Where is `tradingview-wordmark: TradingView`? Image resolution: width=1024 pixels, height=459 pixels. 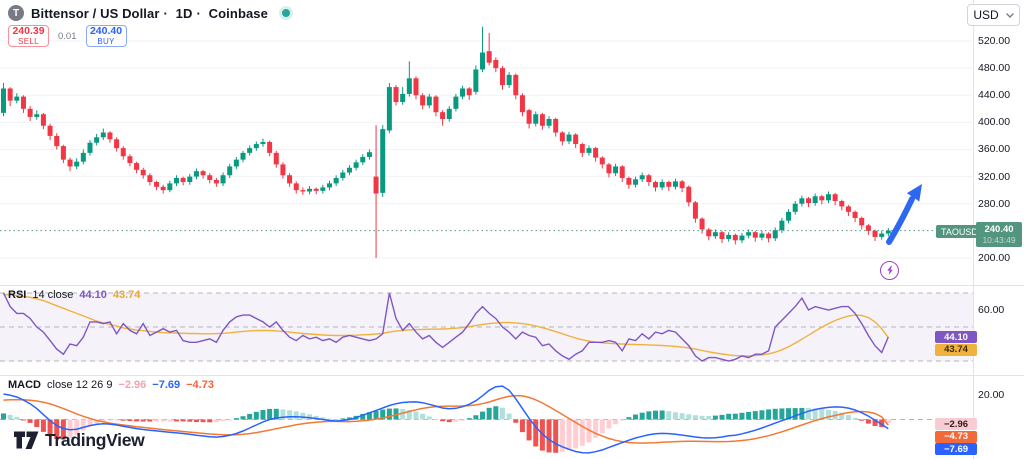 tradingview-wordmark: TradingView is located at coordinates (95, 440).